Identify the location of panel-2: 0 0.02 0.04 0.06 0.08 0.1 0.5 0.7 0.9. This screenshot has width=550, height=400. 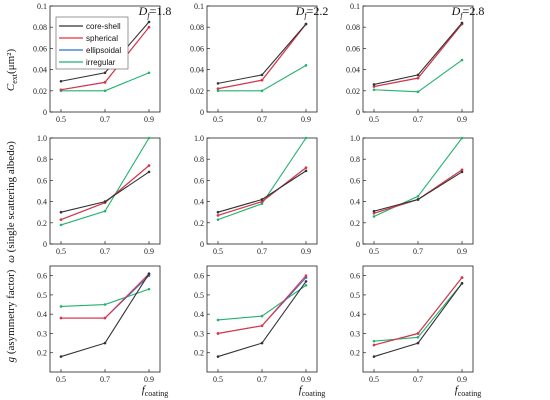
(254, 63).